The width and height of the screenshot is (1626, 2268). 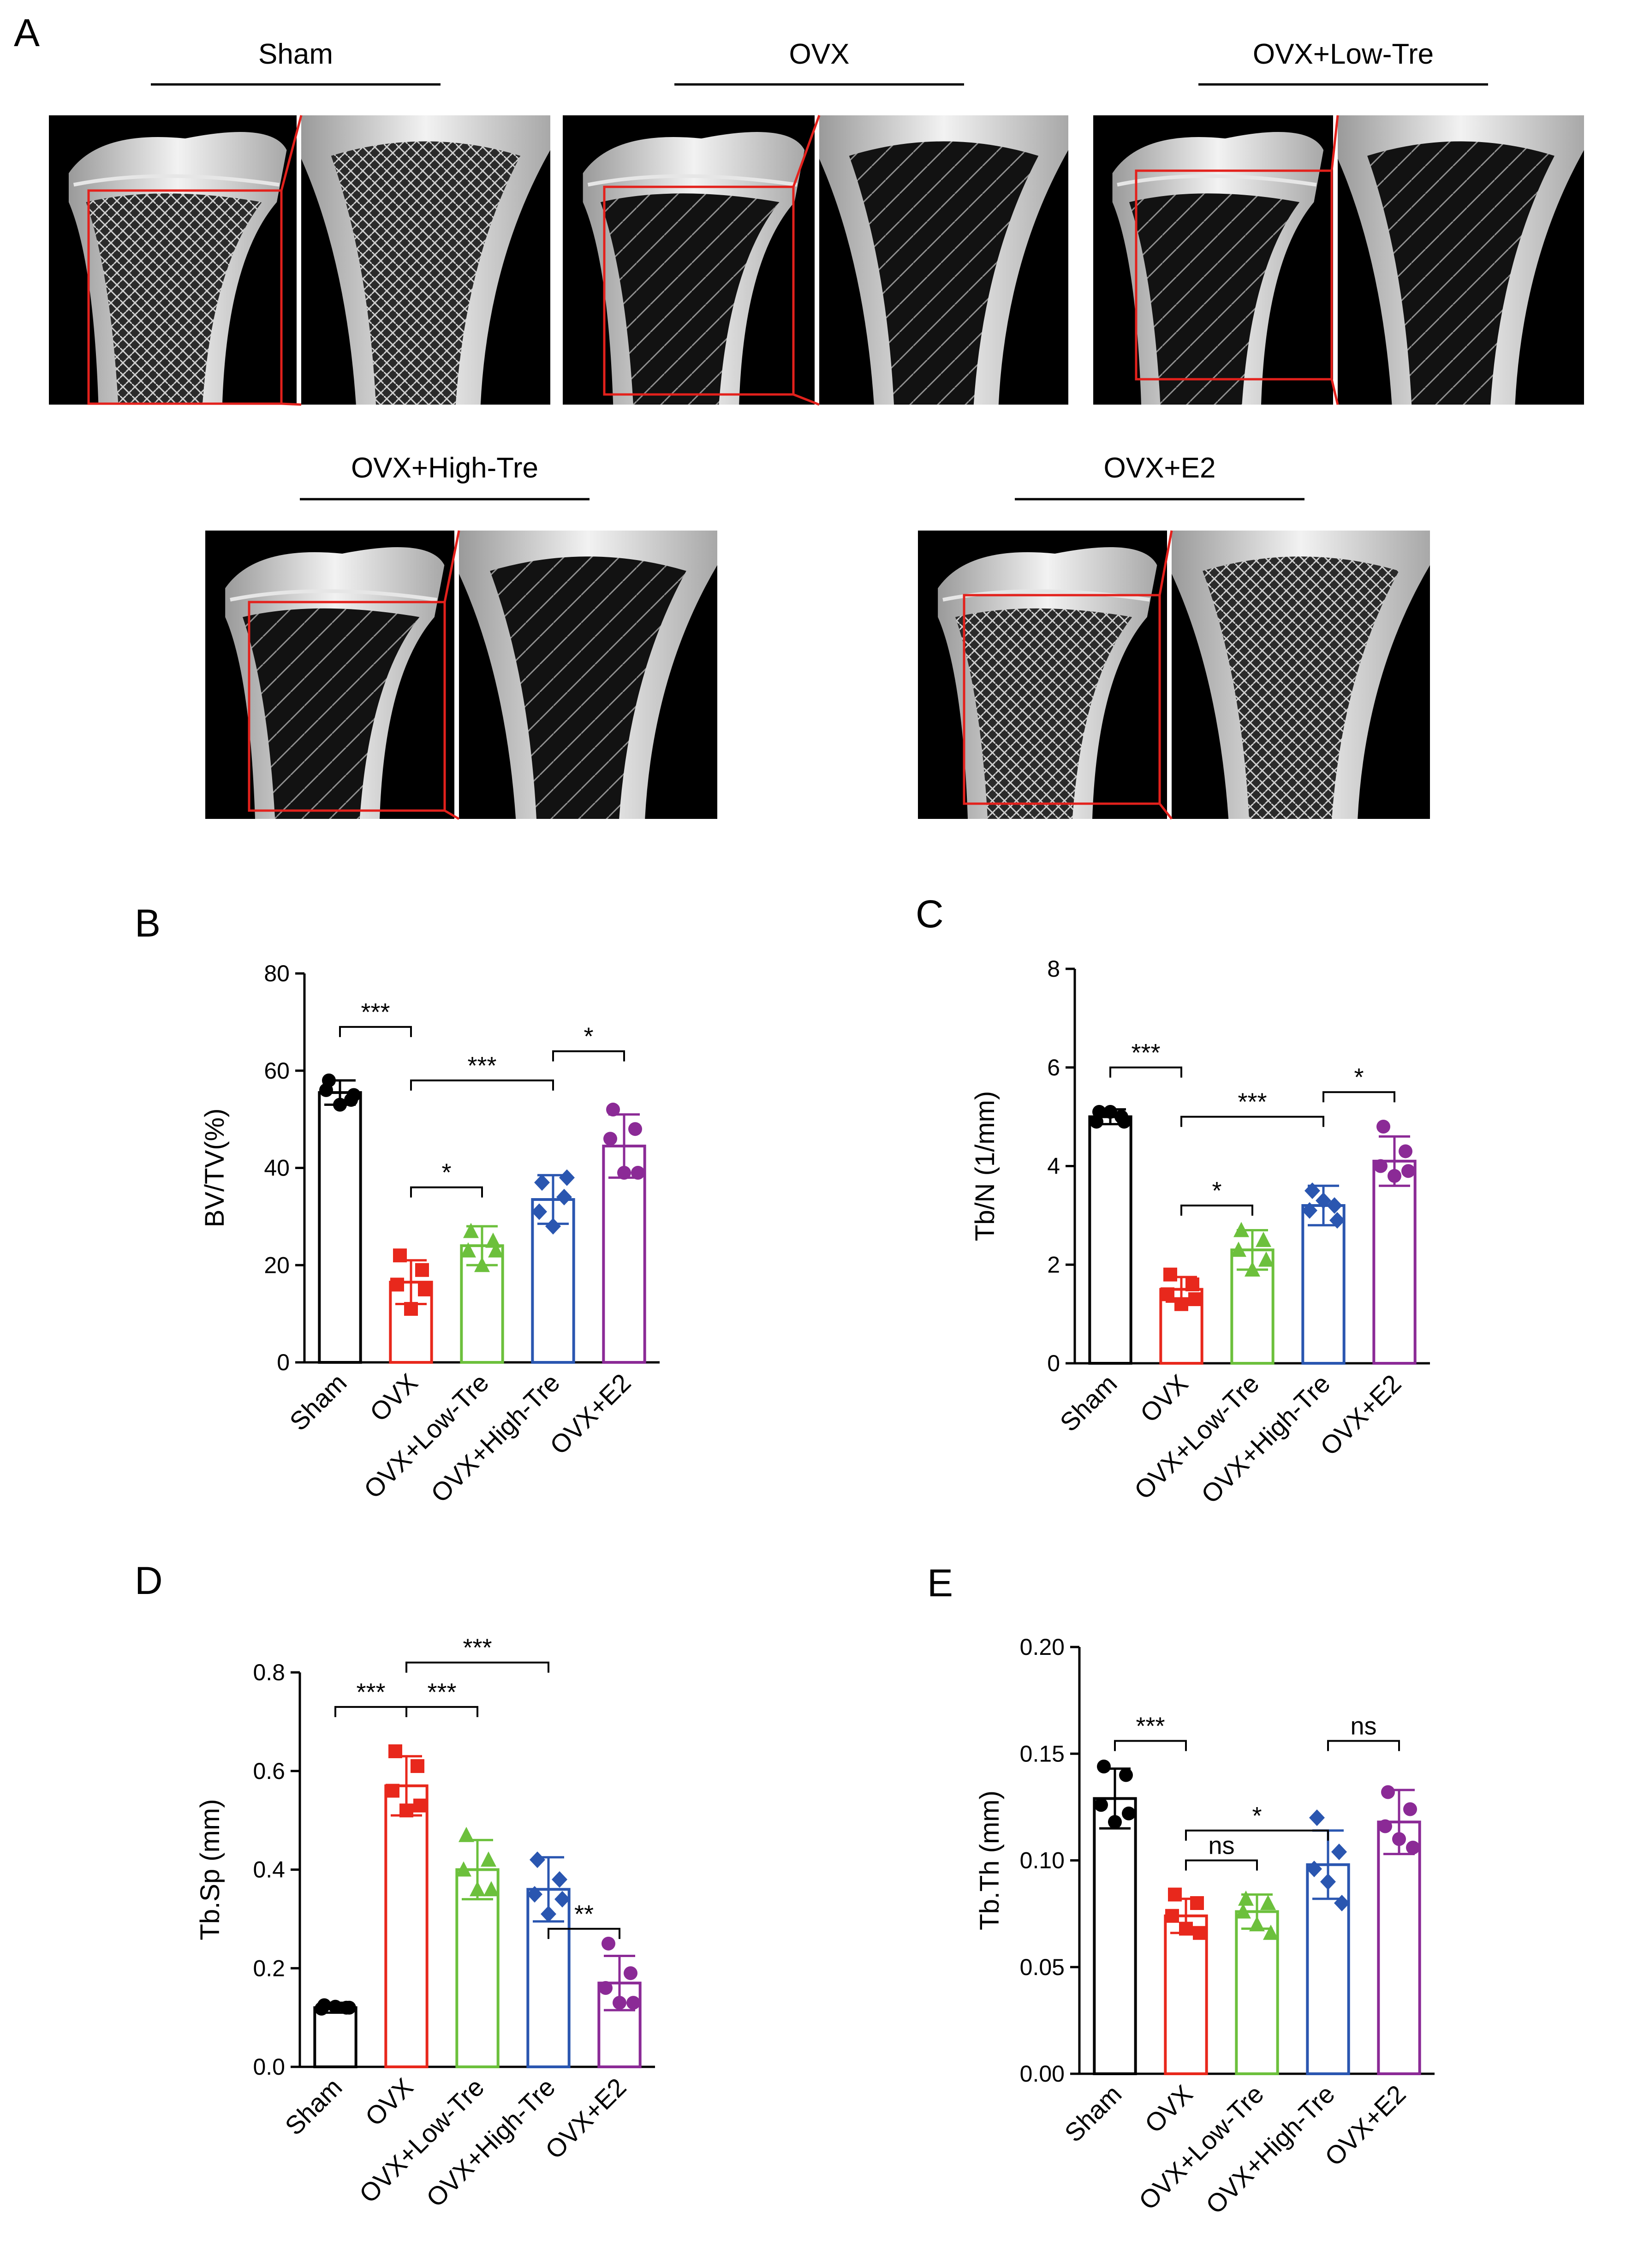 I want to click on y-tick-label: 20, so click(x=277, y=1265).